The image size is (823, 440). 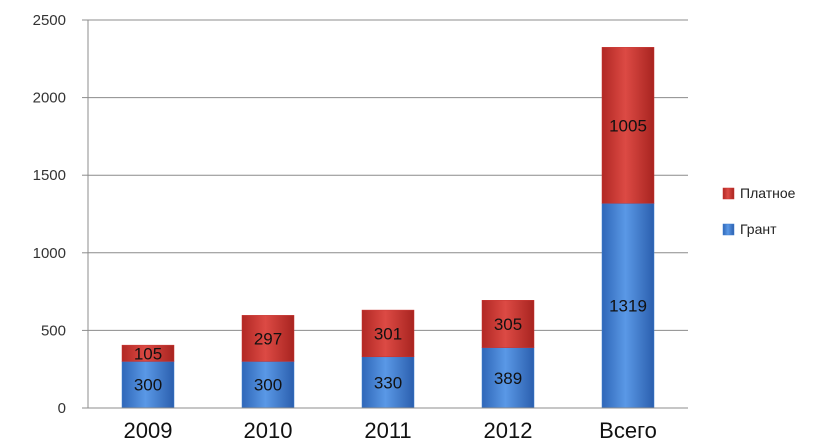 What do you see at coordinates (49, 175) in the screenshot?
I see `y-tick-label: 1500` at bounding box center [49, 175].